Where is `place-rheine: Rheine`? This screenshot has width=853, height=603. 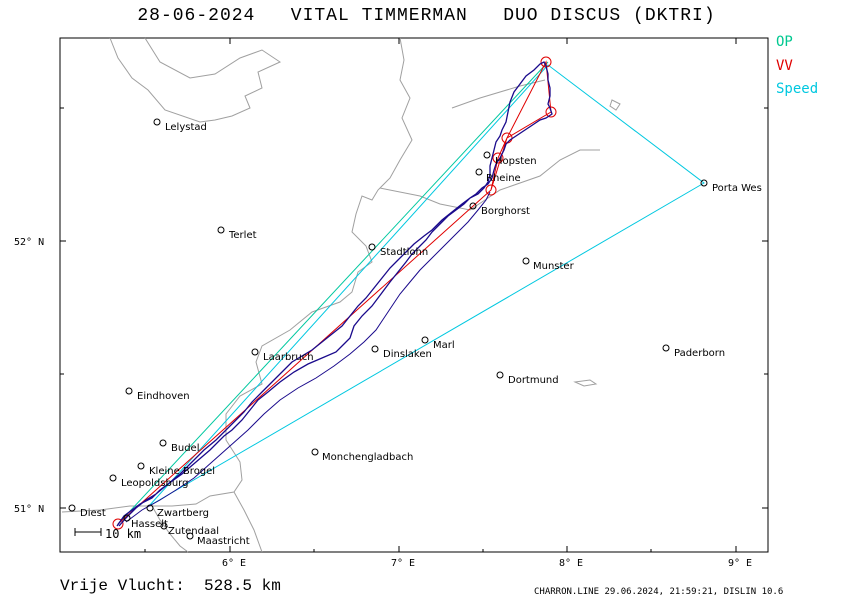 place-rheine: Rheine is located at coordinates (503, 178).